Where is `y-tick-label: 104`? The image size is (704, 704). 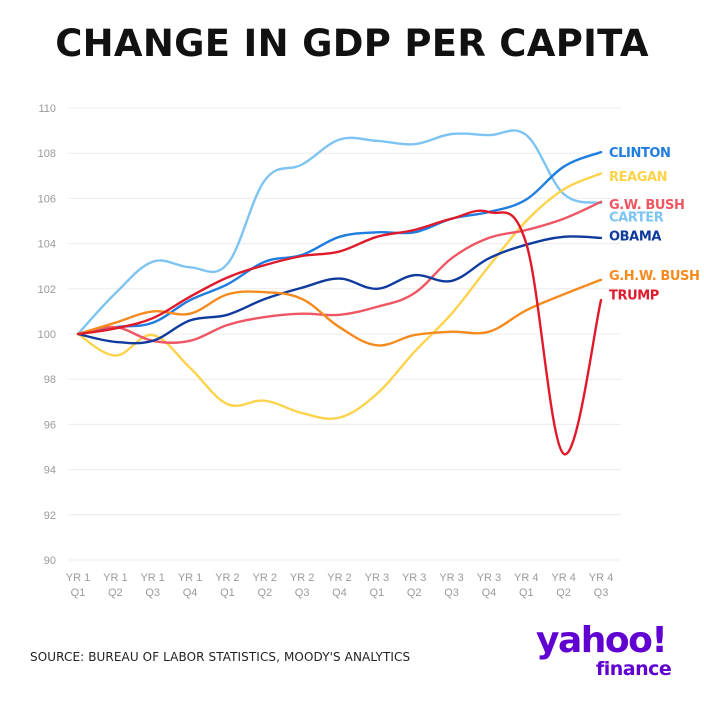
y-tick-label: 104 is located at coordinates (47, 245).